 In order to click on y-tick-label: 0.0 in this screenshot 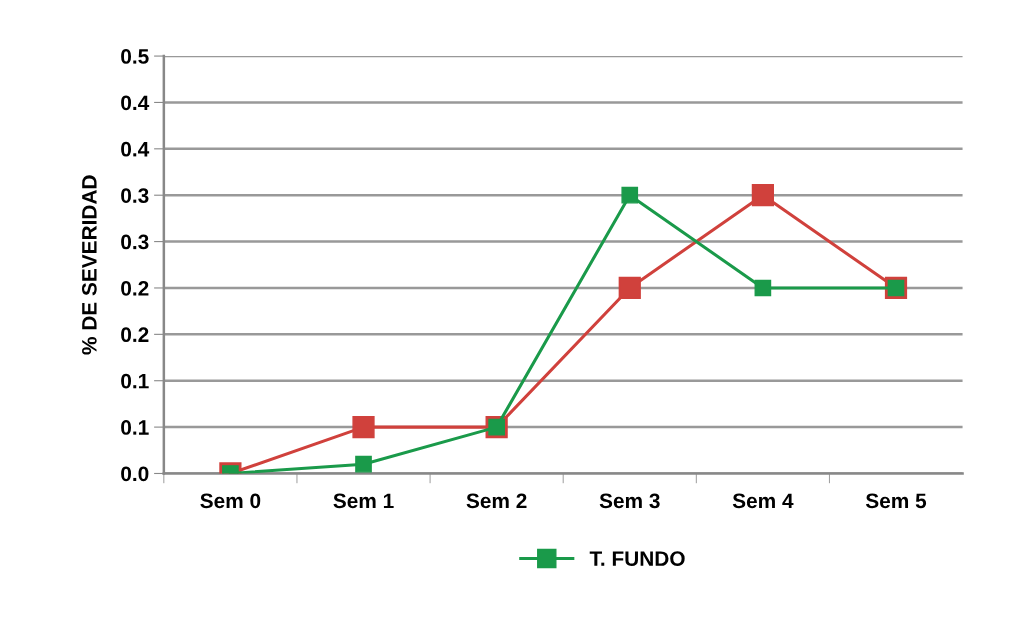, I will do `click(135, 474)`.